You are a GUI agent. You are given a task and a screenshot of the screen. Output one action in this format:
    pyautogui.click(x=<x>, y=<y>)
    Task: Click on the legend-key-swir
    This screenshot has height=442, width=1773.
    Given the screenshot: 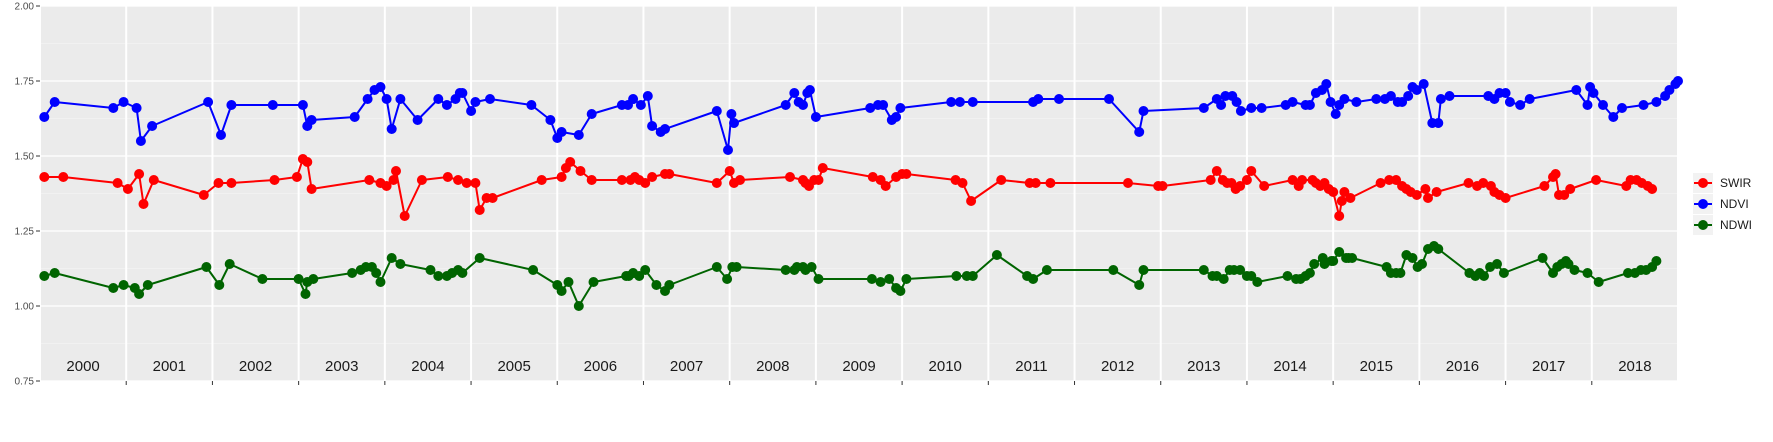 What is the action you would take?
    pyautogui.click(x=1703, y=183)
    